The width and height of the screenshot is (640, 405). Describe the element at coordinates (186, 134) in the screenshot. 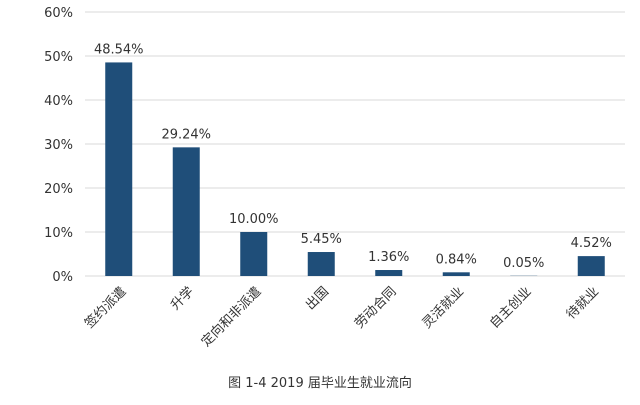

I see `data-label: 29.24%` at that location.